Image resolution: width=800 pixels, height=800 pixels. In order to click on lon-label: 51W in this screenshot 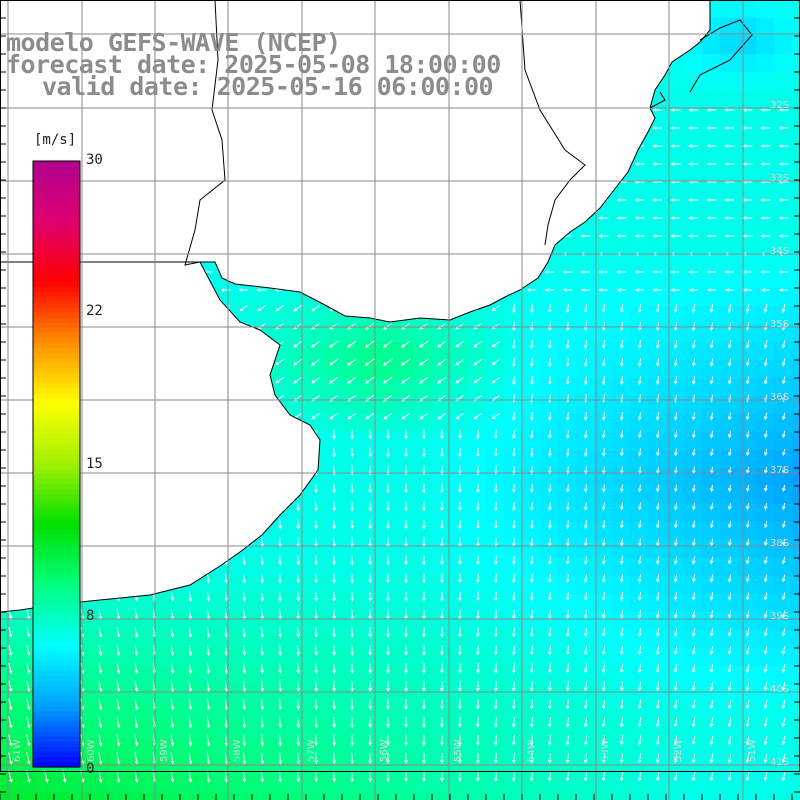, I will do `click(752, 750)`.